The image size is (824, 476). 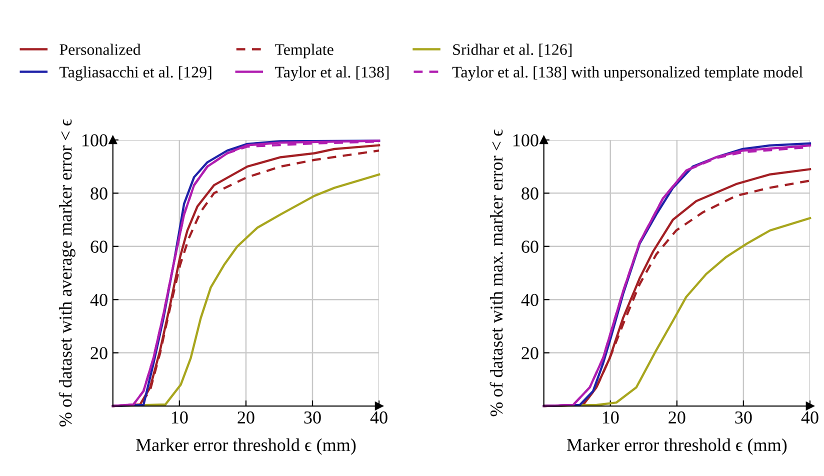 I want to click on legend-label: Personalized, so click(x=100, y=49).